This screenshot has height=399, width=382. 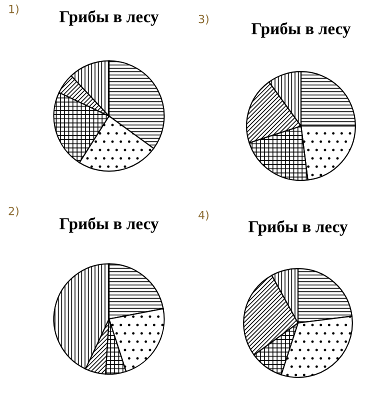 What do you see at coordinates (13, 211) in the screenshot?
I see `text: 2)` at bounding box center [13, 211].